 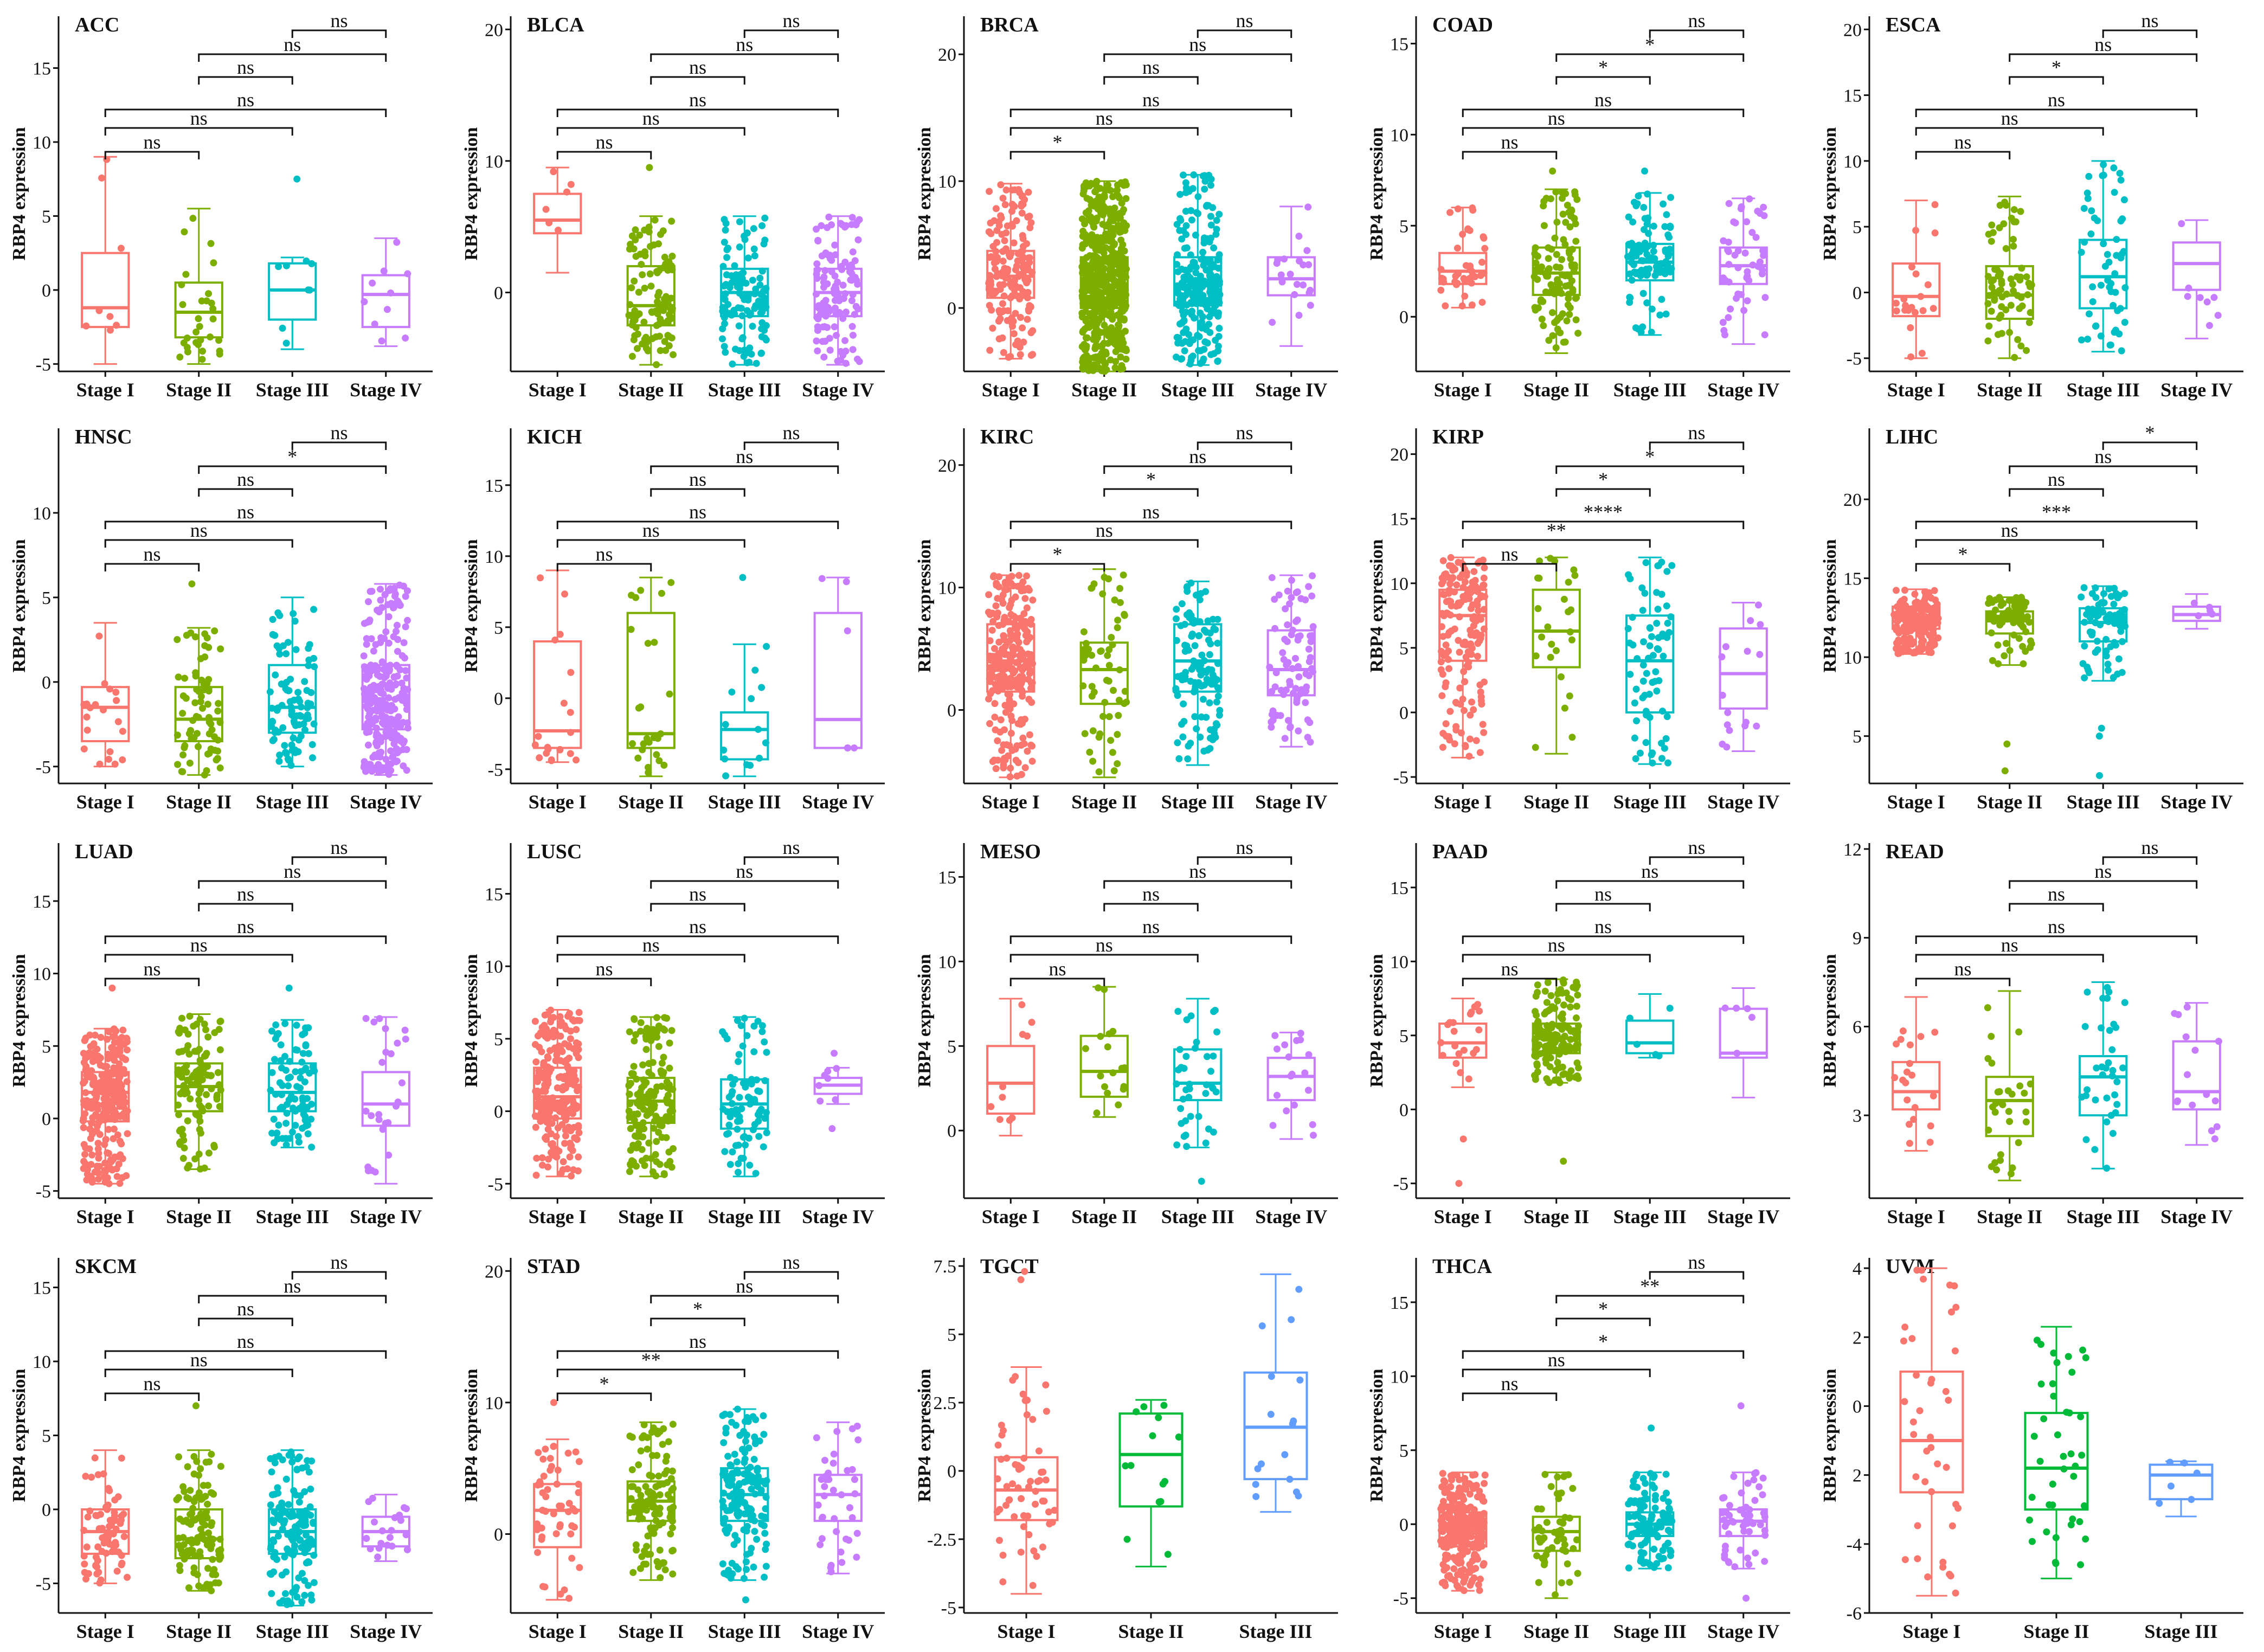 What do you see at coordinates (1650, 44) in the screenshot?
I see `significance-label: *` at bounding box center [1650, 44].